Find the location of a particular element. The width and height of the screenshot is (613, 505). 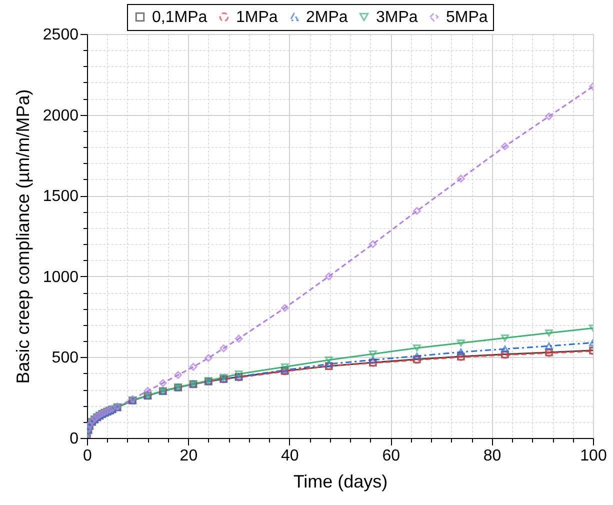

x-tick-label: 20 is located at coordinates (189, 456).